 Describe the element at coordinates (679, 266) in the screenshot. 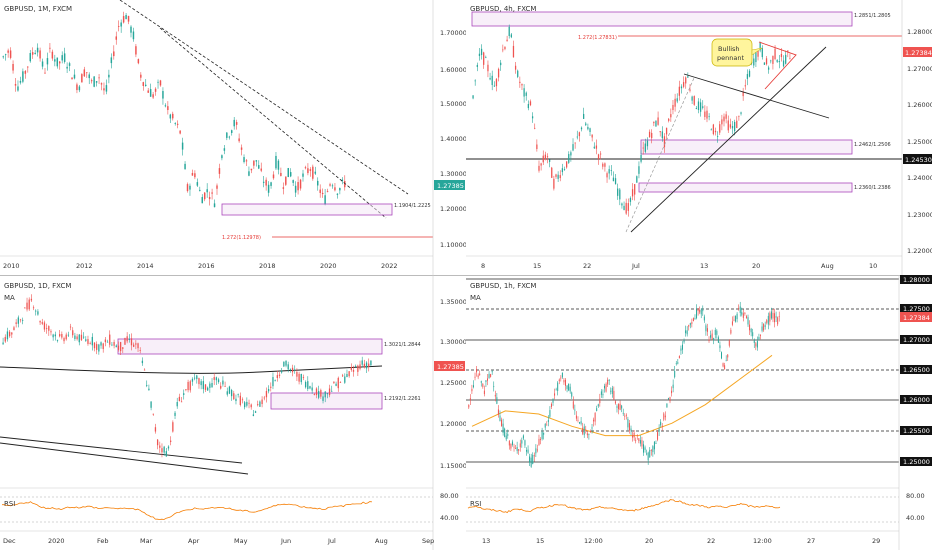

I see `x-axis: 8 15 22 Jul 13 20 Aug 10` at that location.